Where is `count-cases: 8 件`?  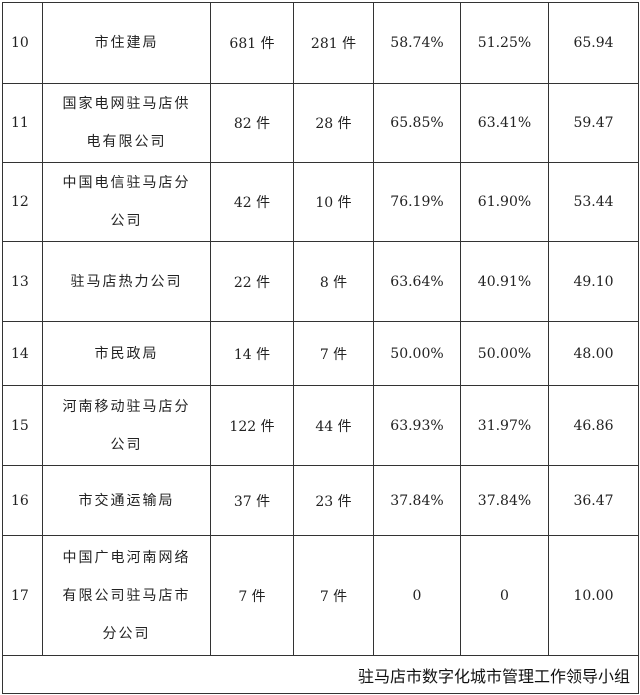
count-cases: 8 件 is located at coordinates (333, 281).